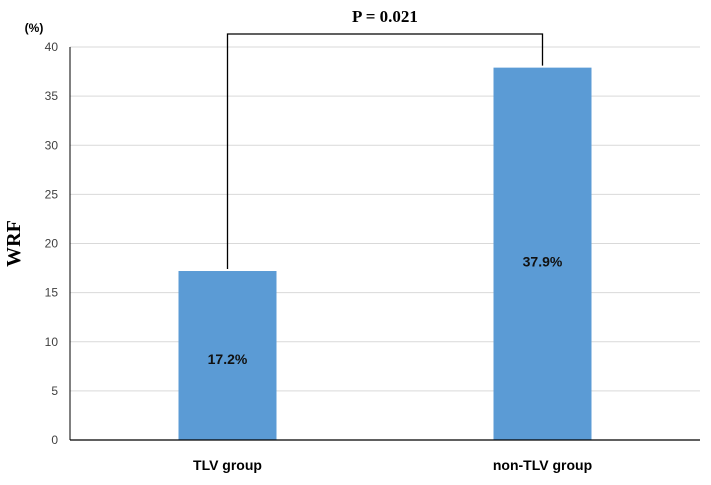 The width and height of the screenshot is (711, 485). I want to click on y-axis-unit: (%), so click(34, 28).